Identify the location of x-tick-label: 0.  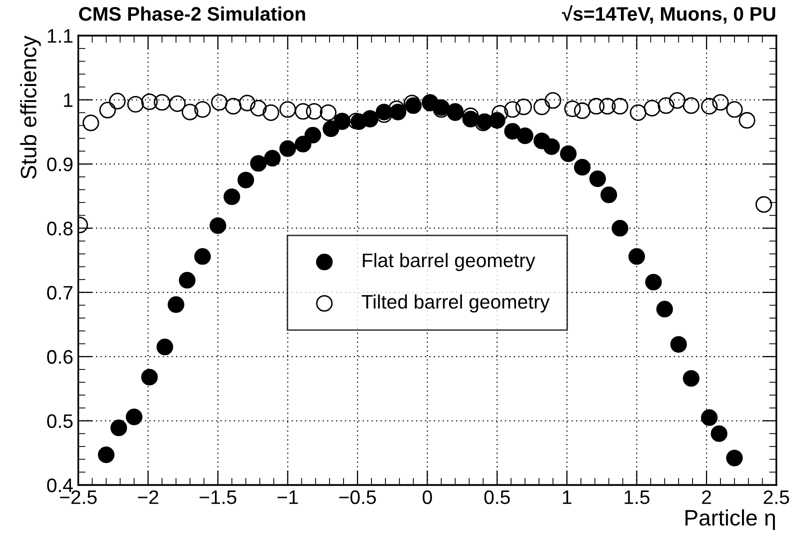
(427, 497).